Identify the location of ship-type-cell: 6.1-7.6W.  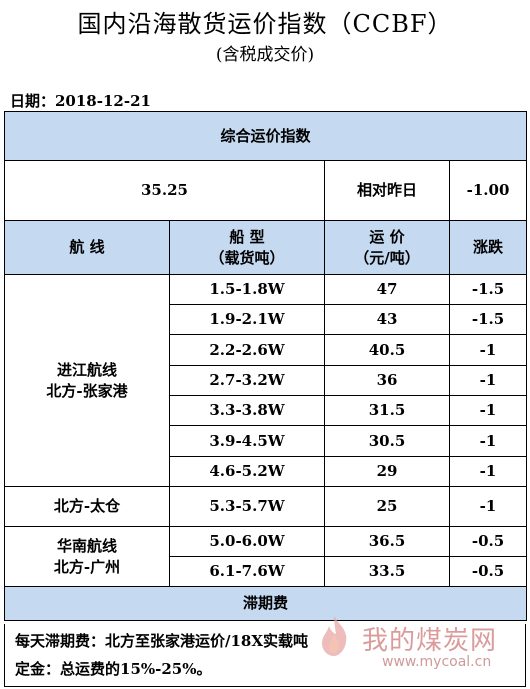
(247, 571).